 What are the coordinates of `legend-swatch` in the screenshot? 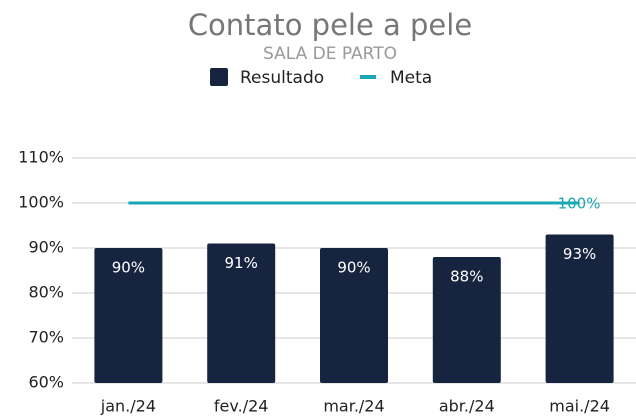 It's located at (219, 77).